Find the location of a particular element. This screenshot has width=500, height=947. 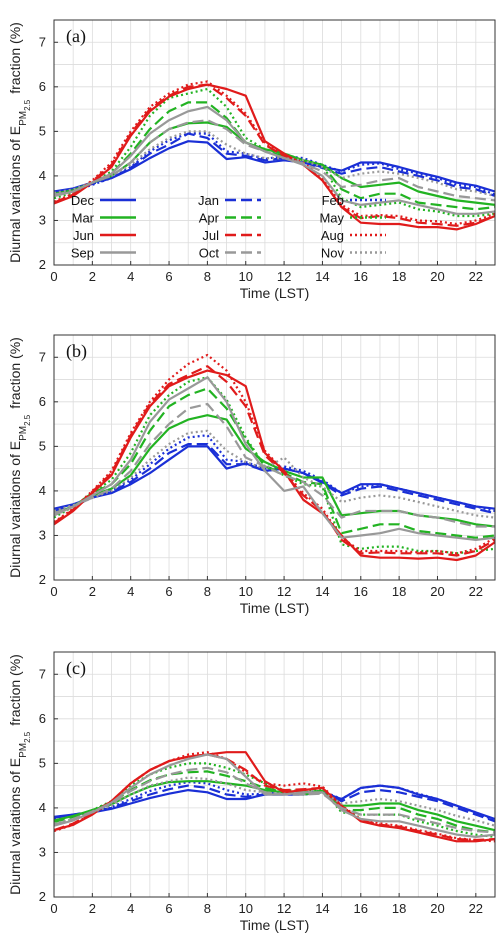

panel-label: (c) is located at coordinates (76, 668).